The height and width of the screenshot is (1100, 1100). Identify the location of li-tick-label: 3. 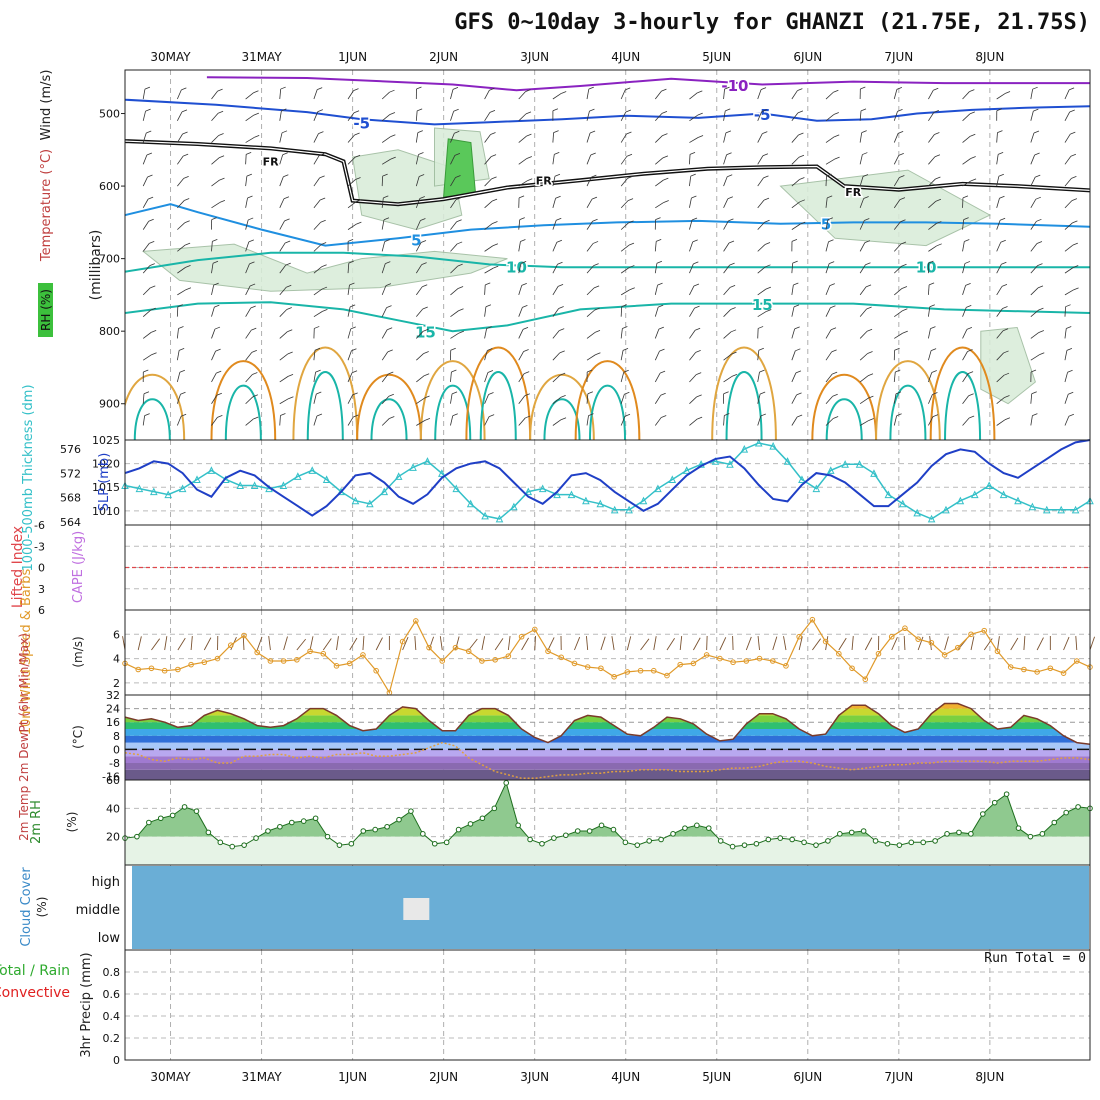
(41, 589).